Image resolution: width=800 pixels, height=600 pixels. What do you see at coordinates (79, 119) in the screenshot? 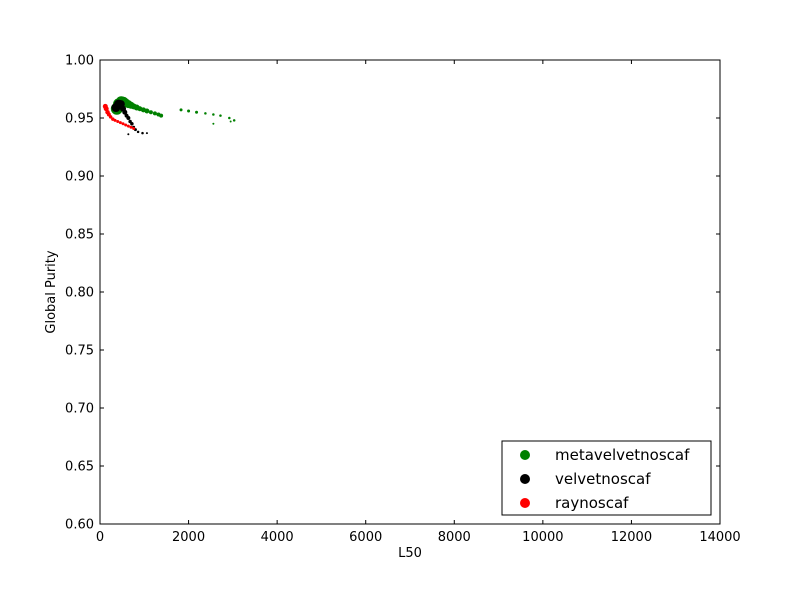
I see `y-tick-label: 0.95` at bounding box center [79, 119].